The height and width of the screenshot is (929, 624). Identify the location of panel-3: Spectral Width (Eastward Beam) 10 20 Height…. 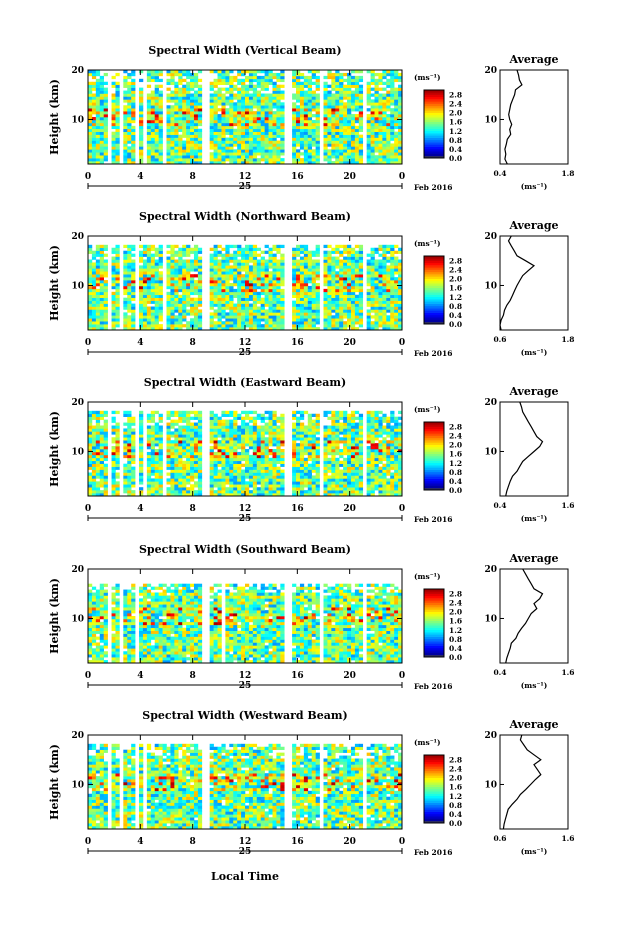
(311, 450).